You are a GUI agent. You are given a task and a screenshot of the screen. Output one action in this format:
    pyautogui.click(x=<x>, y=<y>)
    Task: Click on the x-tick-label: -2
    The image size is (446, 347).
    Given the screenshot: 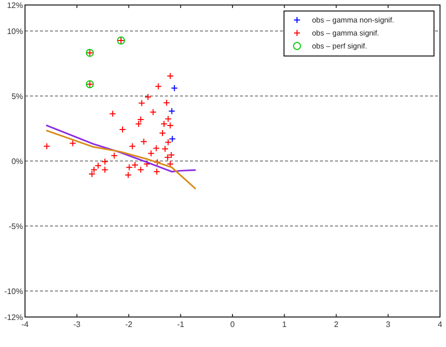 What is the action you would take?
    pyautogui.click(x=129, y=324)
    